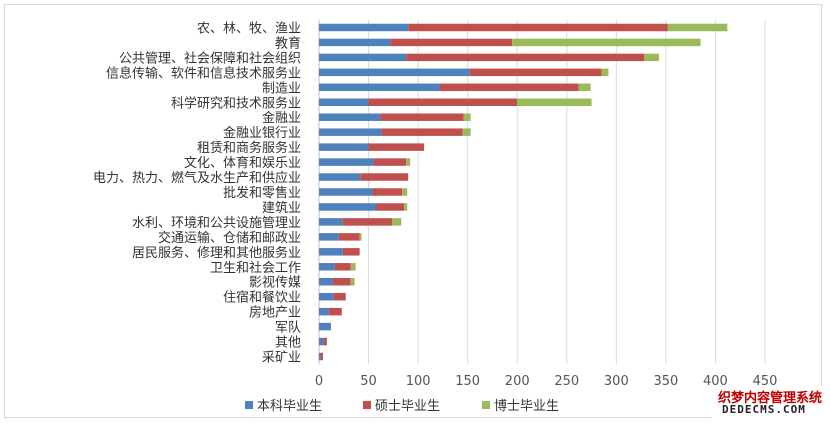 The height and width of the screenshot is (424, 830). What do you see at coordinates (467, 381) in the screenshot?
I see `x-tick-label: 150` at bounding box center [467, 381].